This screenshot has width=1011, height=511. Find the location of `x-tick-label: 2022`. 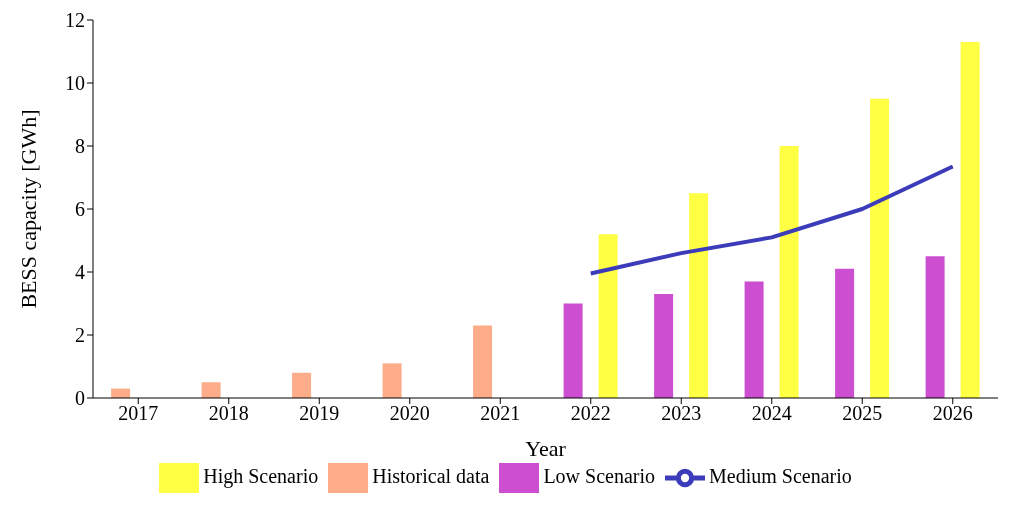

x-tick-label: 2022 is located at coordinates (590, 413).